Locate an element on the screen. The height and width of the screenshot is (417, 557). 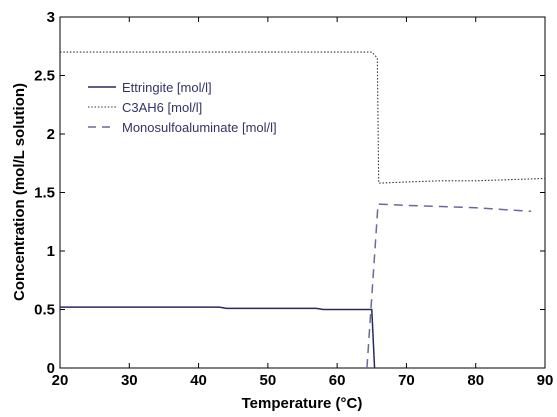
legend-label: Ettringite [mol/l] is located at coordinates (167, 87).